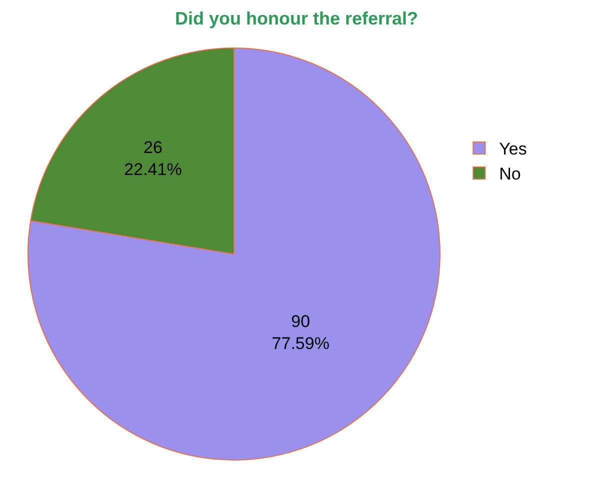 The height and width of the screenshot is (480, 593). What do you see at coordinates (296, 18) in the screenshot?
I see `chart-title: Did you honour the referral?` at bounding box center [296, 18].